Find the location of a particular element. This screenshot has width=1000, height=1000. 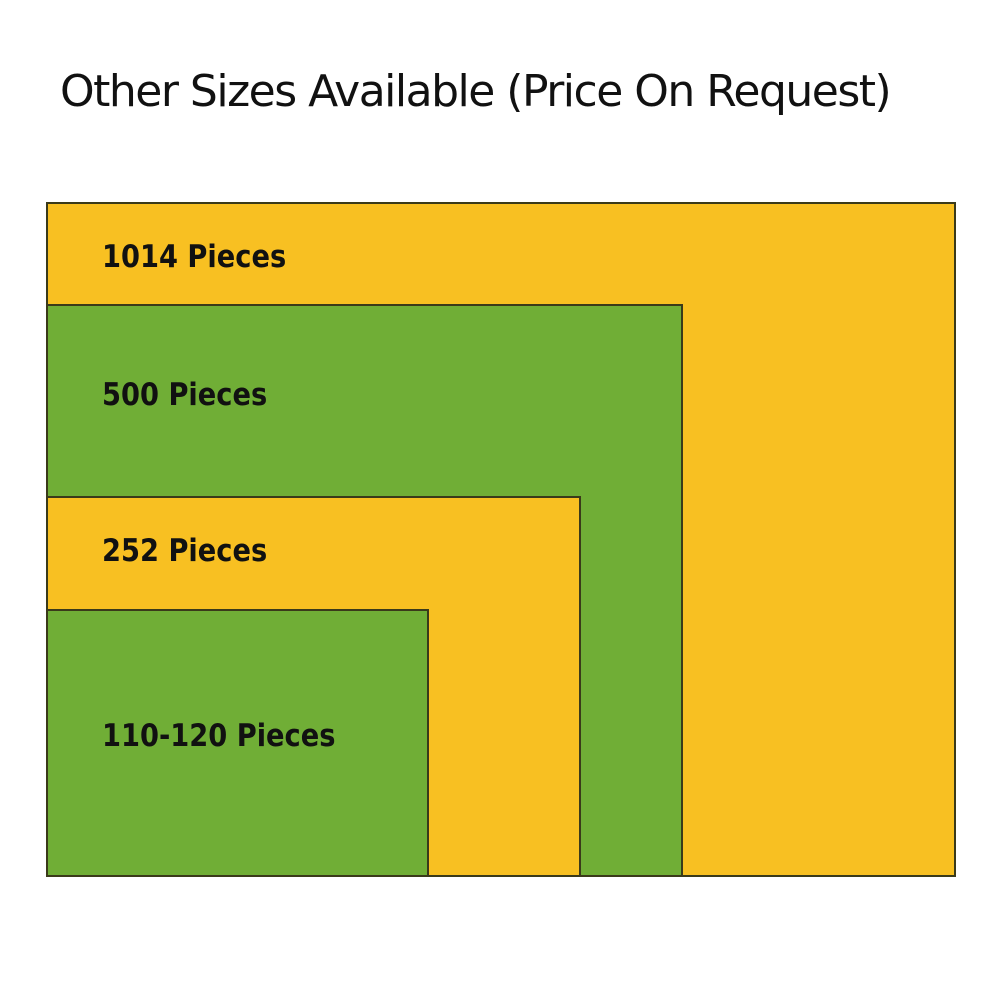

size-label-500-pieces: 500 Pieces is located at coordinates (185, 395).